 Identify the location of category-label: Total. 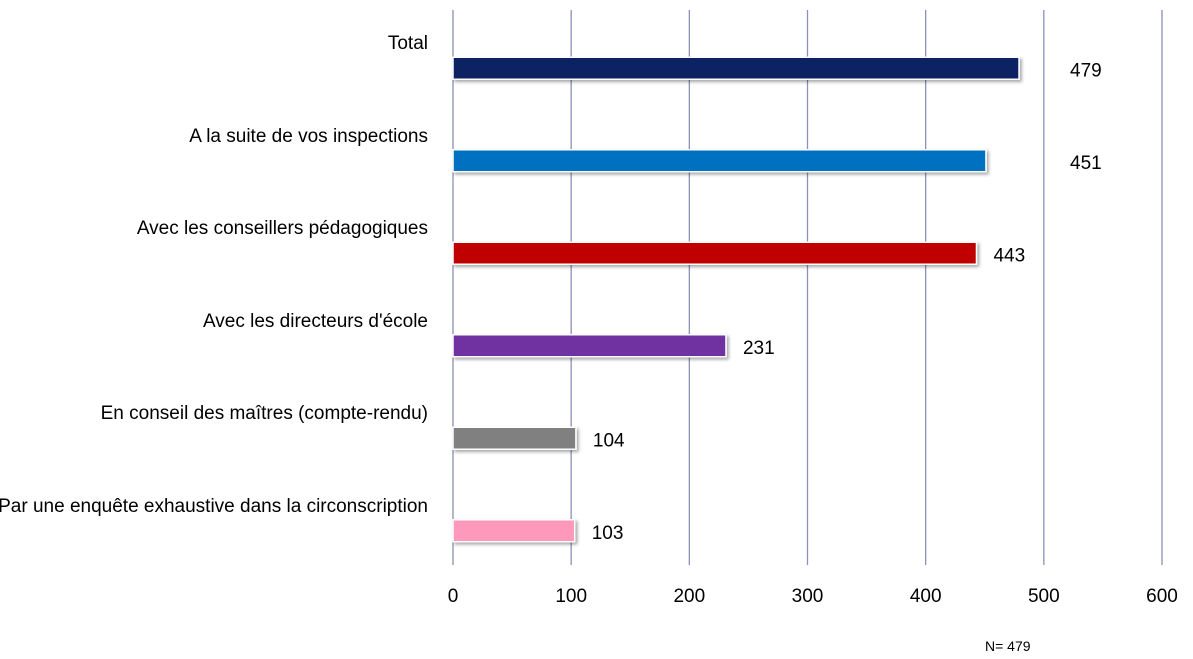
(214, 44).